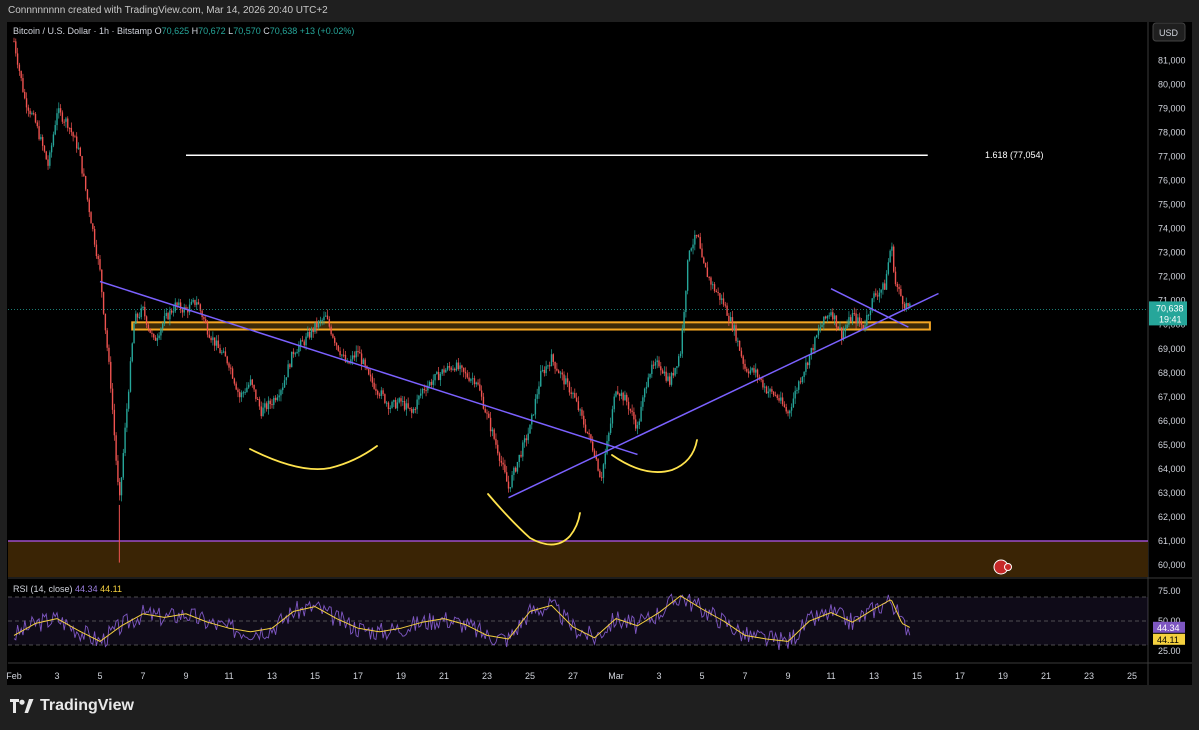 The height and width of the screenshot is (730, 1199). What do you see at coordinates (283, 31) in the screenshot?
I see `close-value: 70,638` at bounding box center [283, 31].